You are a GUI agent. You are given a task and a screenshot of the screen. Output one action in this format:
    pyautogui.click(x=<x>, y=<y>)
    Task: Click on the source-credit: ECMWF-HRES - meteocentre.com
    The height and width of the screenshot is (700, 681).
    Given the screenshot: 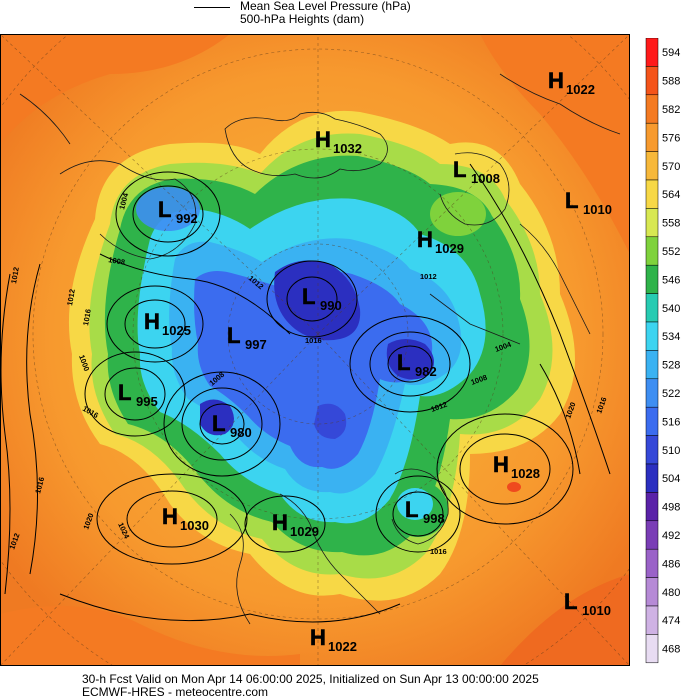 What is the action you would take?
    pyautogui.click(x=175, y=692)
    